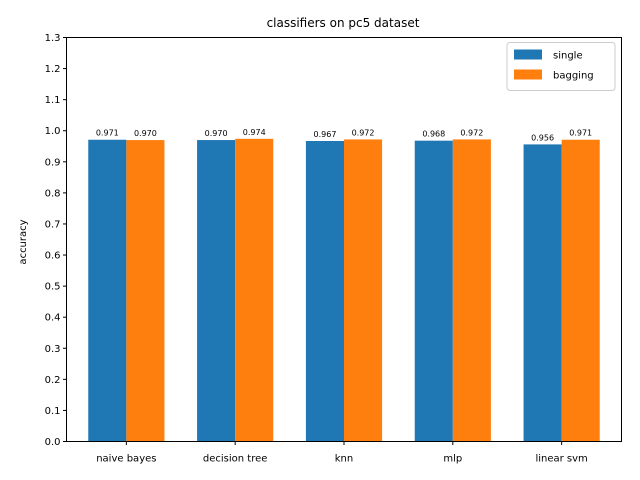  What do you see at coordinates (471, 132) in the screenshot?
I see `data-label-bagging-3: 0.972` at bounding box center [471, 132].